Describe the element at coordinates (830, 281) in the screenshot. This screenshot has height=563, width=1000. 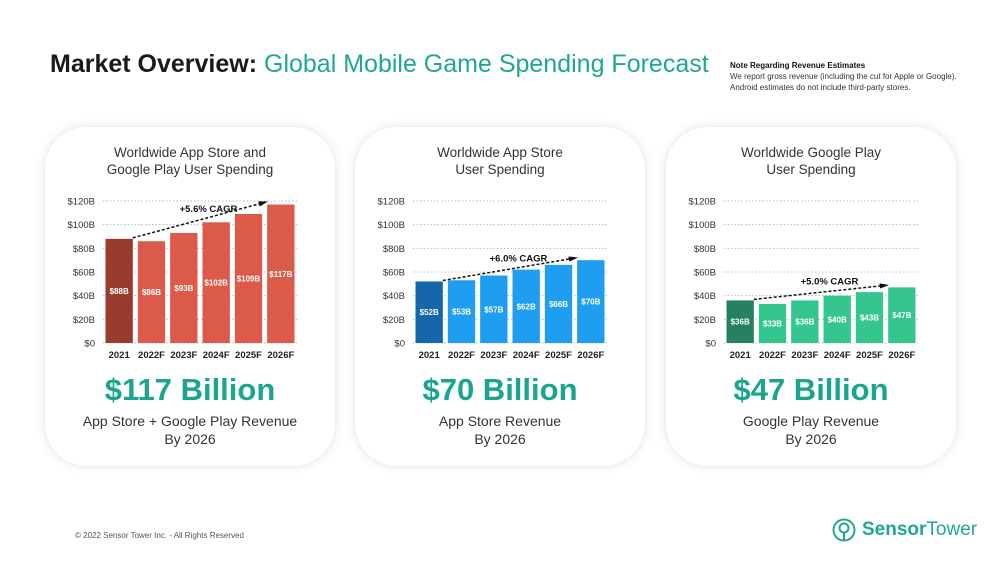
I see `cagr-annotation: +5.0% CAGR` at that location.